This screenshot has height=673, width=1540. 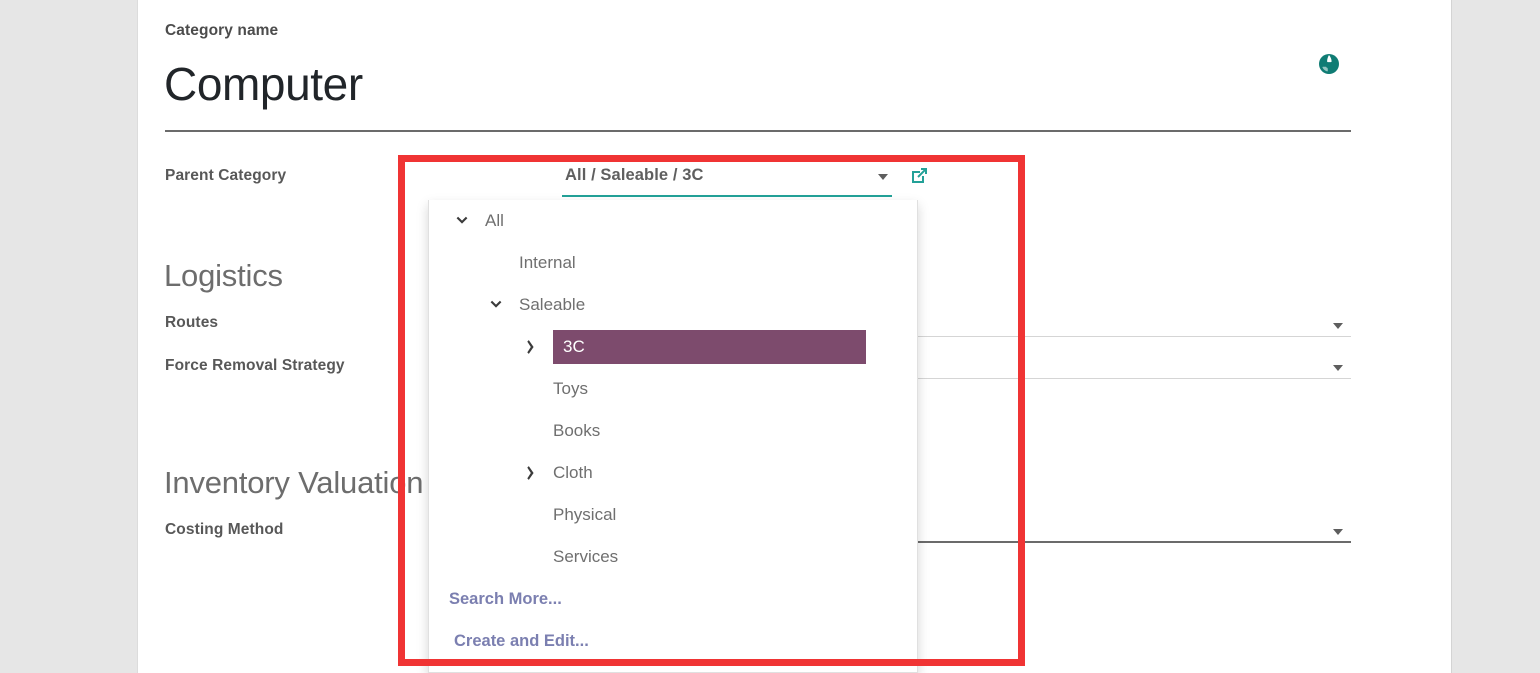 What do you see at coordinates (586, 556) in the screenshot?
I see `dropdown-option-label: Services` at bounding box center [586, 556].